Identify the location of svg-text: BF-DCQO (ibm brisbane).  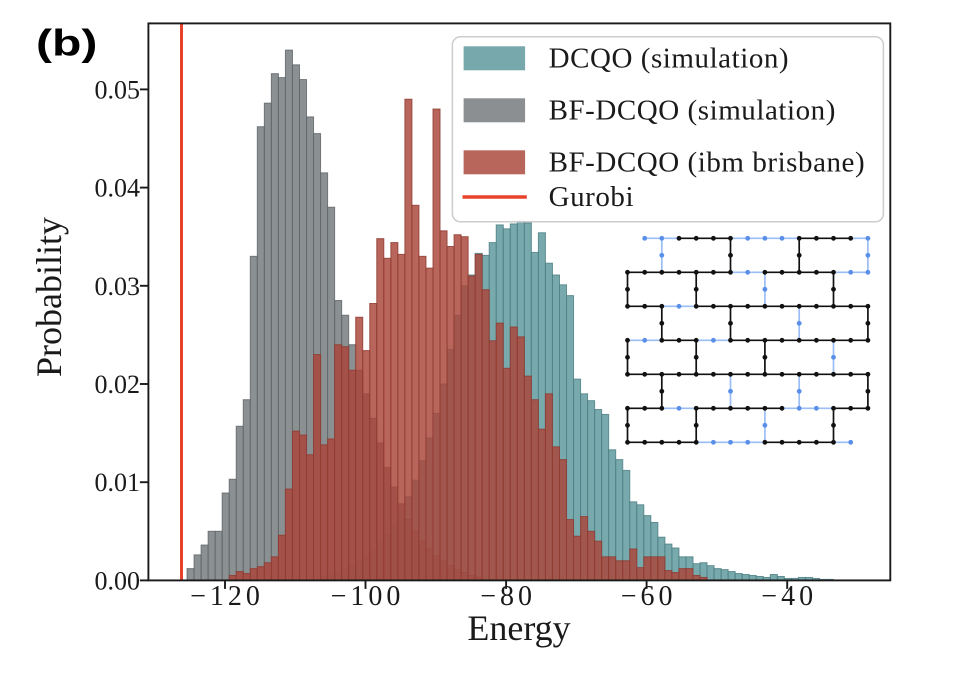
(707, 163).